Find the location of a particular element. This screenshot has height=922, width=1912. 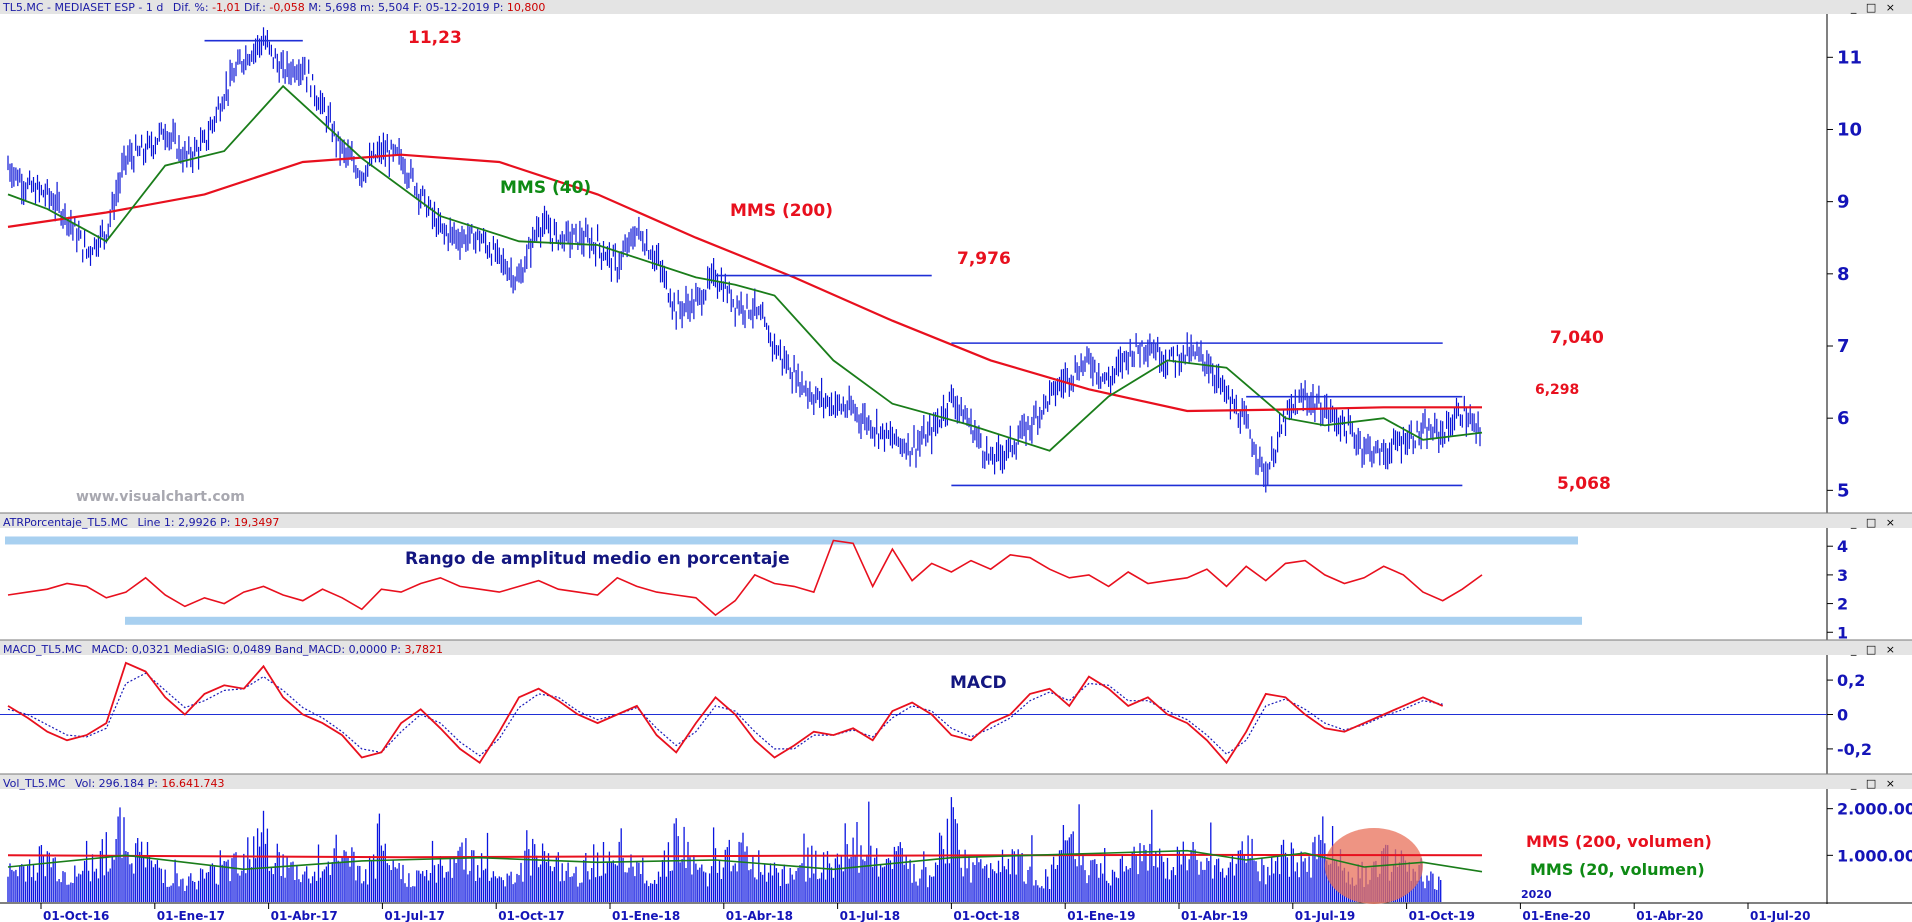

y-tick-label: 0 is located at coordinates (1842, 715).